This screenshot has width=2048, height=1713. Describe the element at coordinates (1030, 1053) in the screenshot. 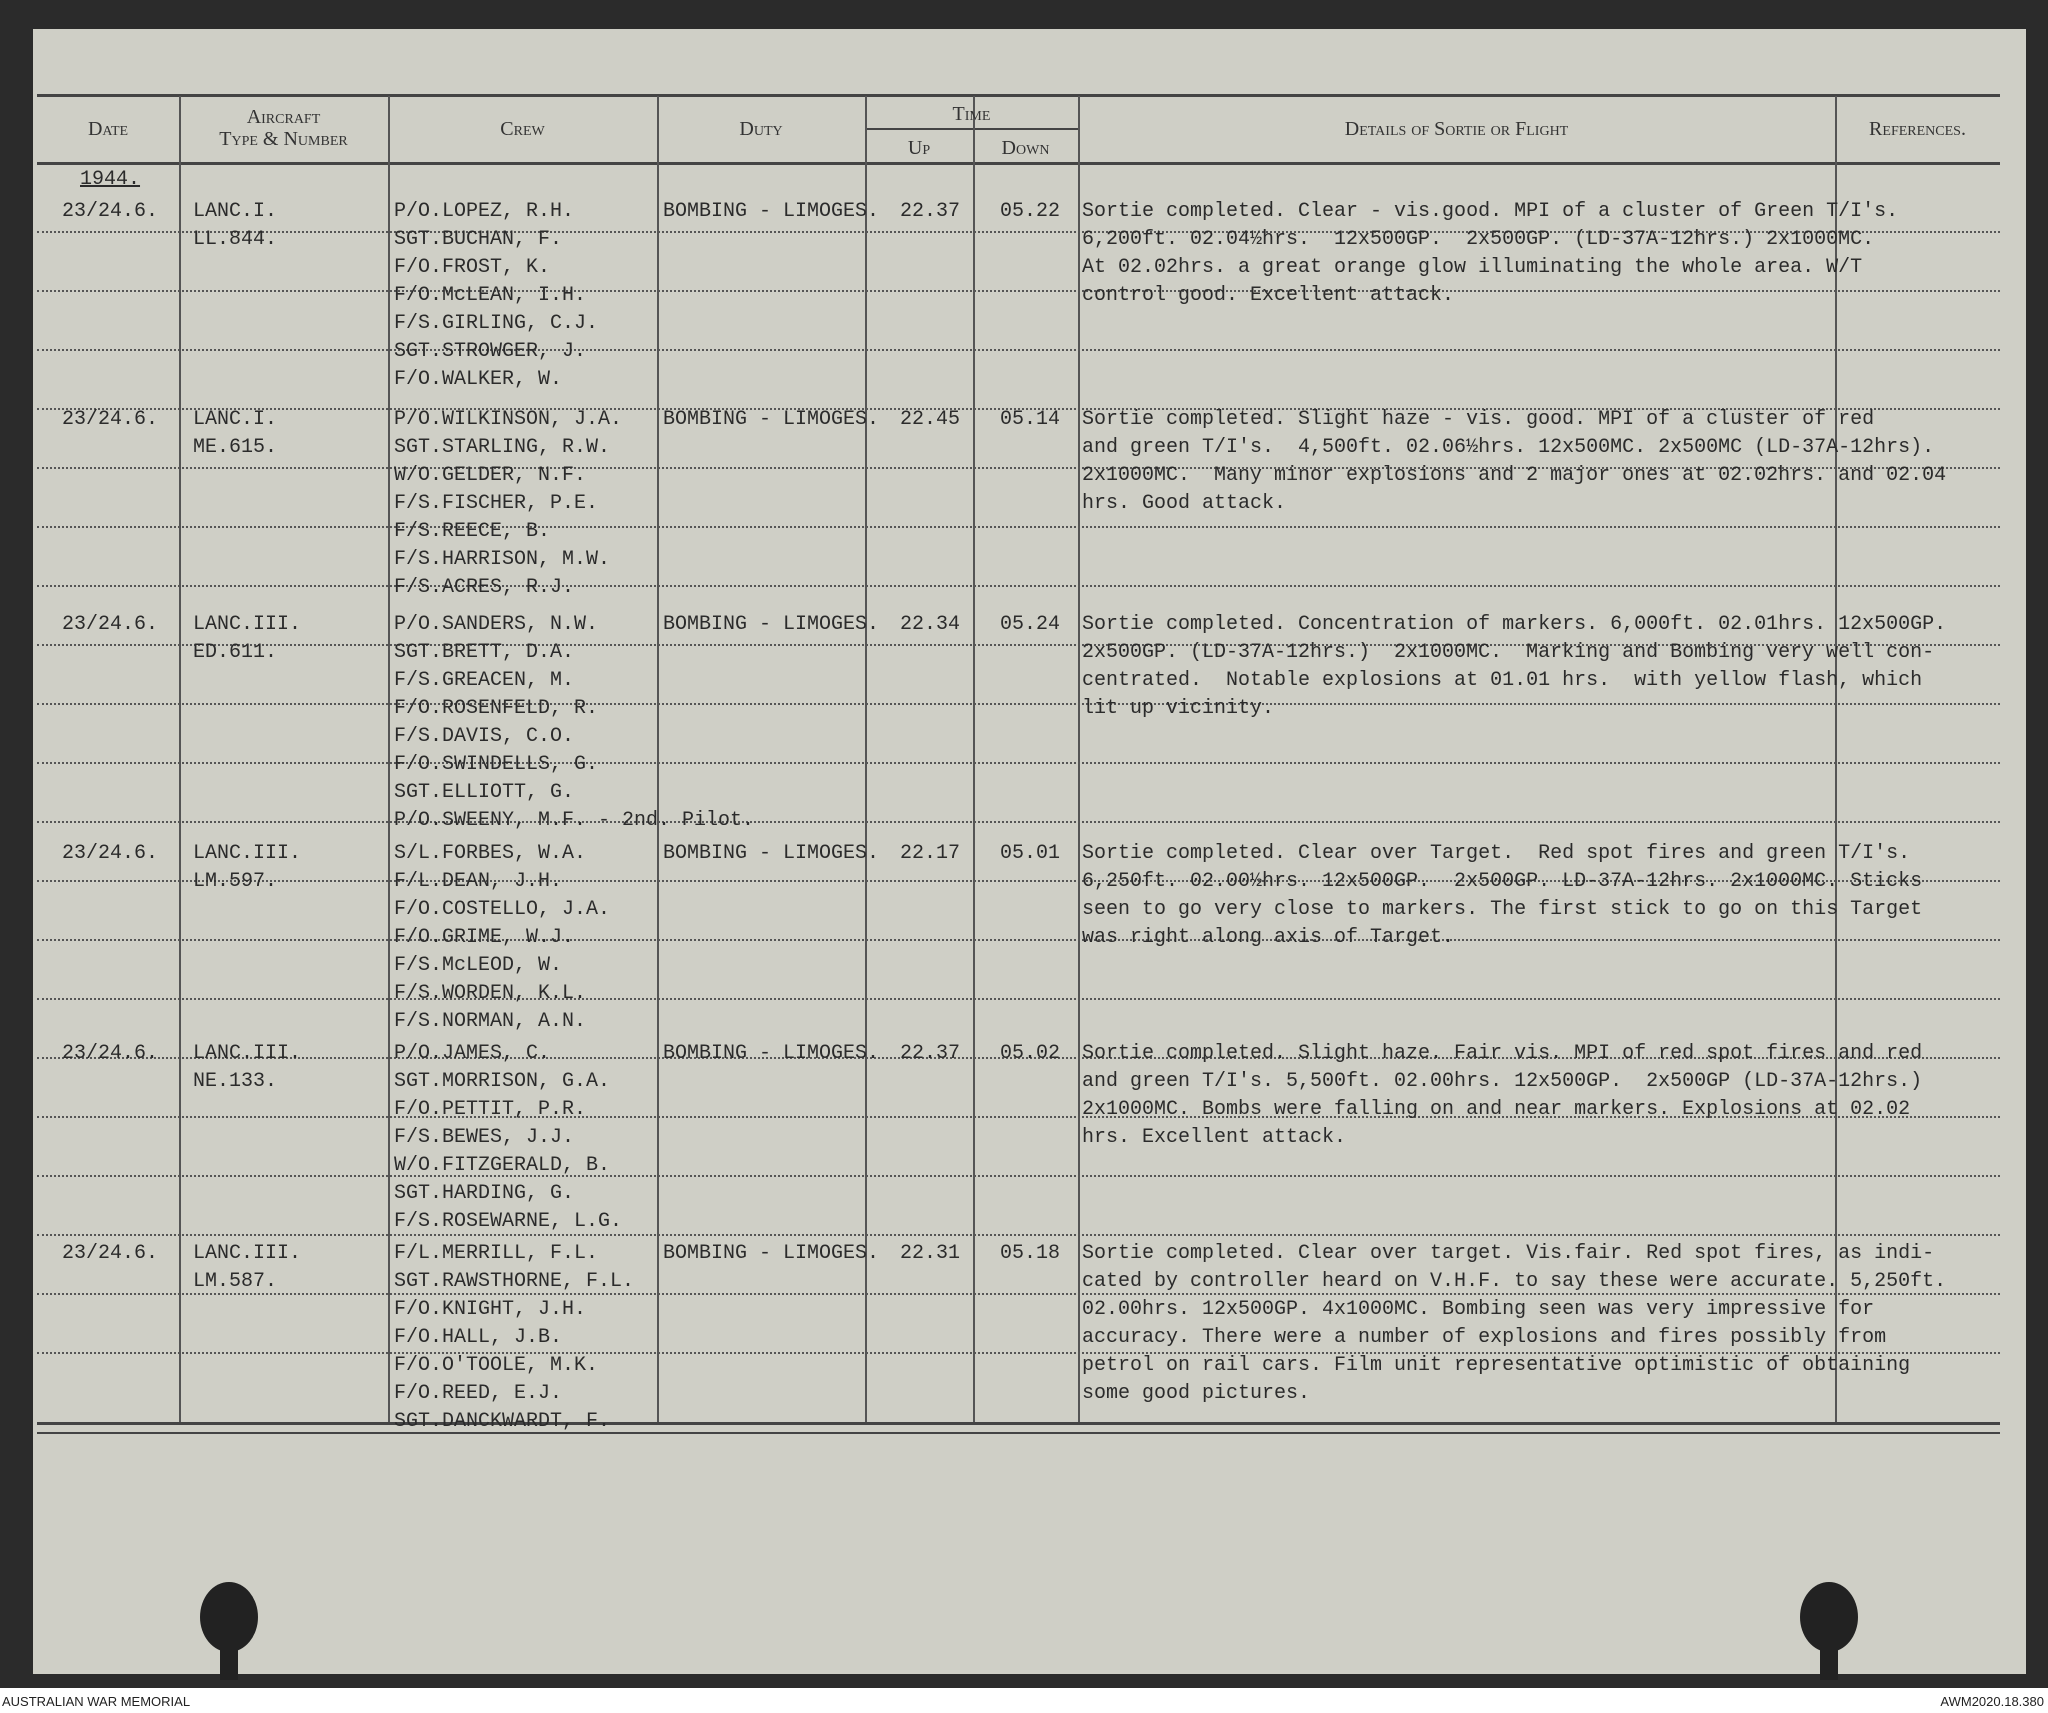

I see `time-down: 05.02` at that location.